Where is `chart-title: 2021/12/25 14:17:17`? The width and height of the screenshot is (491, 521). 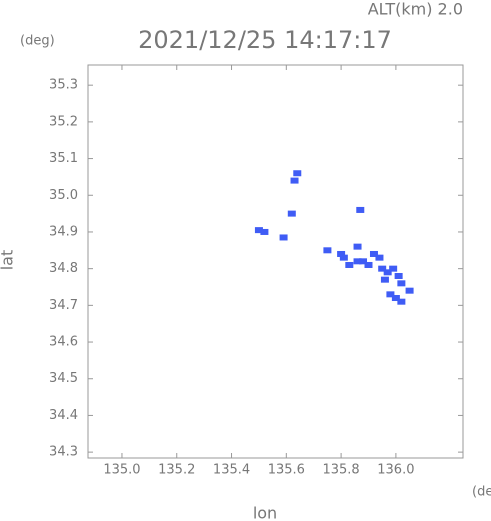
chart-title: 2021/12/25 14:17:17 is located at coordinates (265, 40).